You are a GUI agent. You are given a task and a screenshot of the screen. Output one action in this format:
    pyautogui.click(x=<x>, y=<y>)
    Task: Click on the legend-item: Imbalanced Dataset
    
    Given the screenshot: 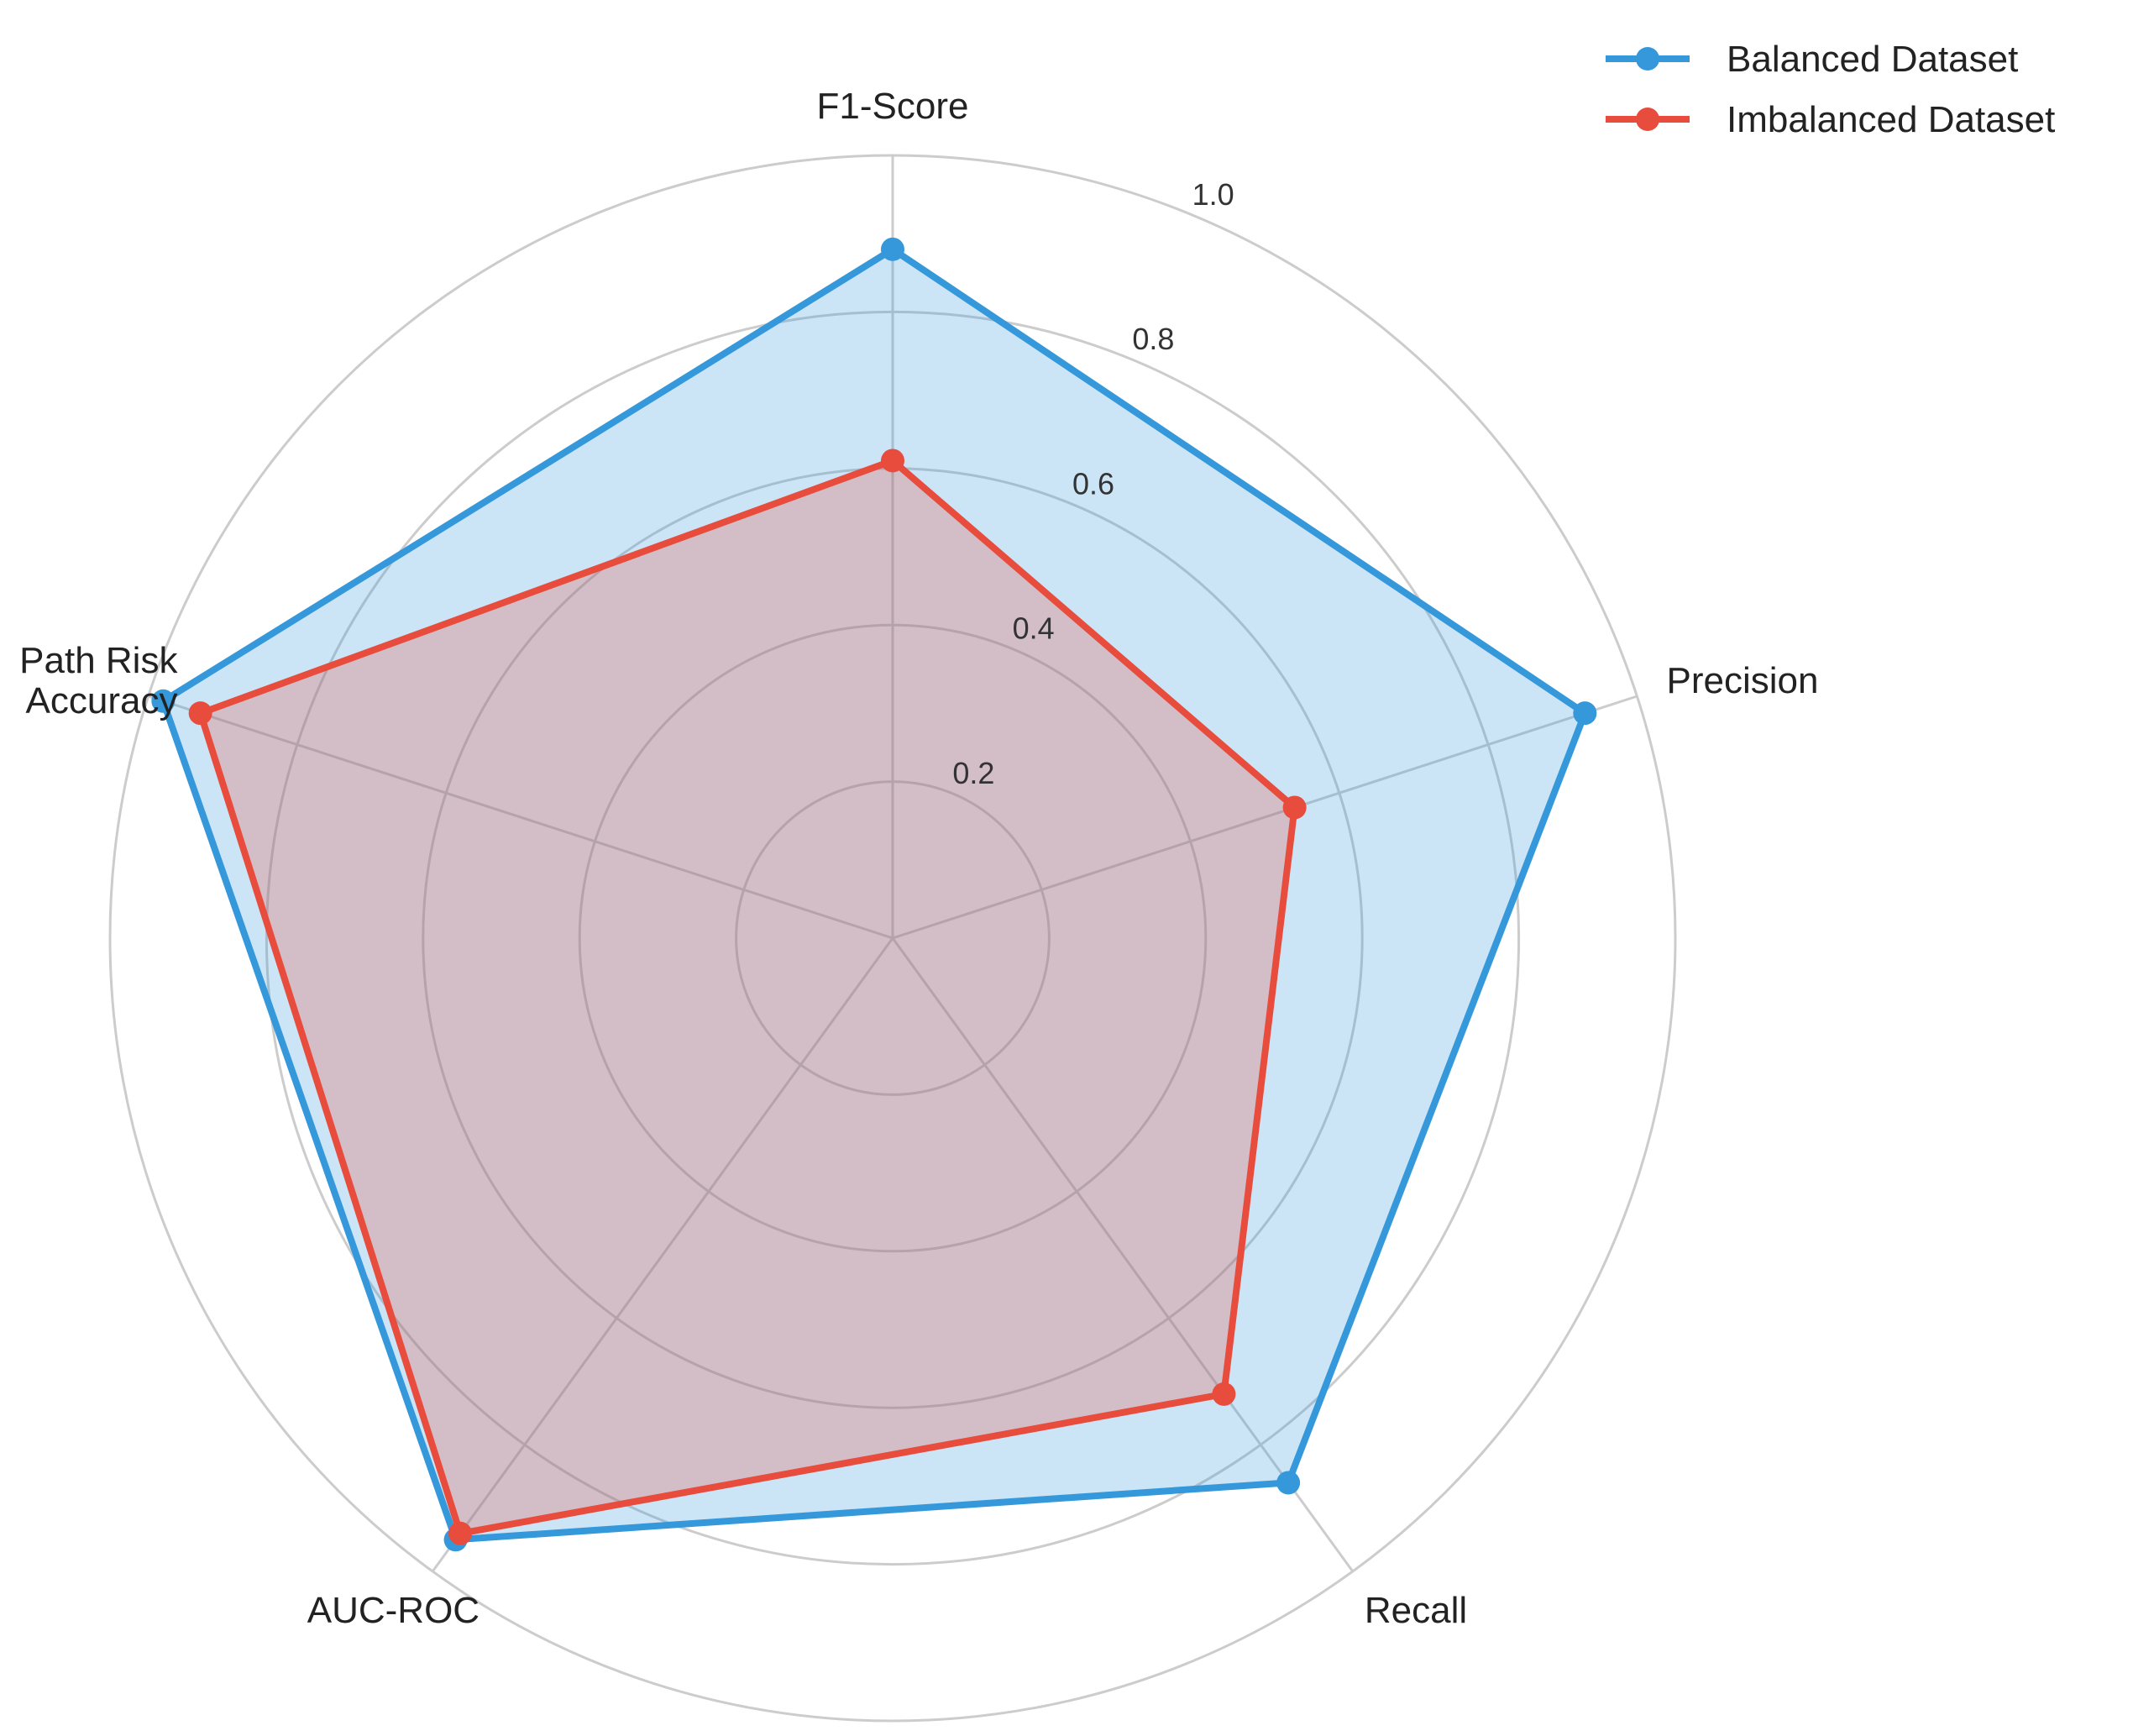 What is the action you would take?
    pyautogui.click(x=1831, y=119)
    